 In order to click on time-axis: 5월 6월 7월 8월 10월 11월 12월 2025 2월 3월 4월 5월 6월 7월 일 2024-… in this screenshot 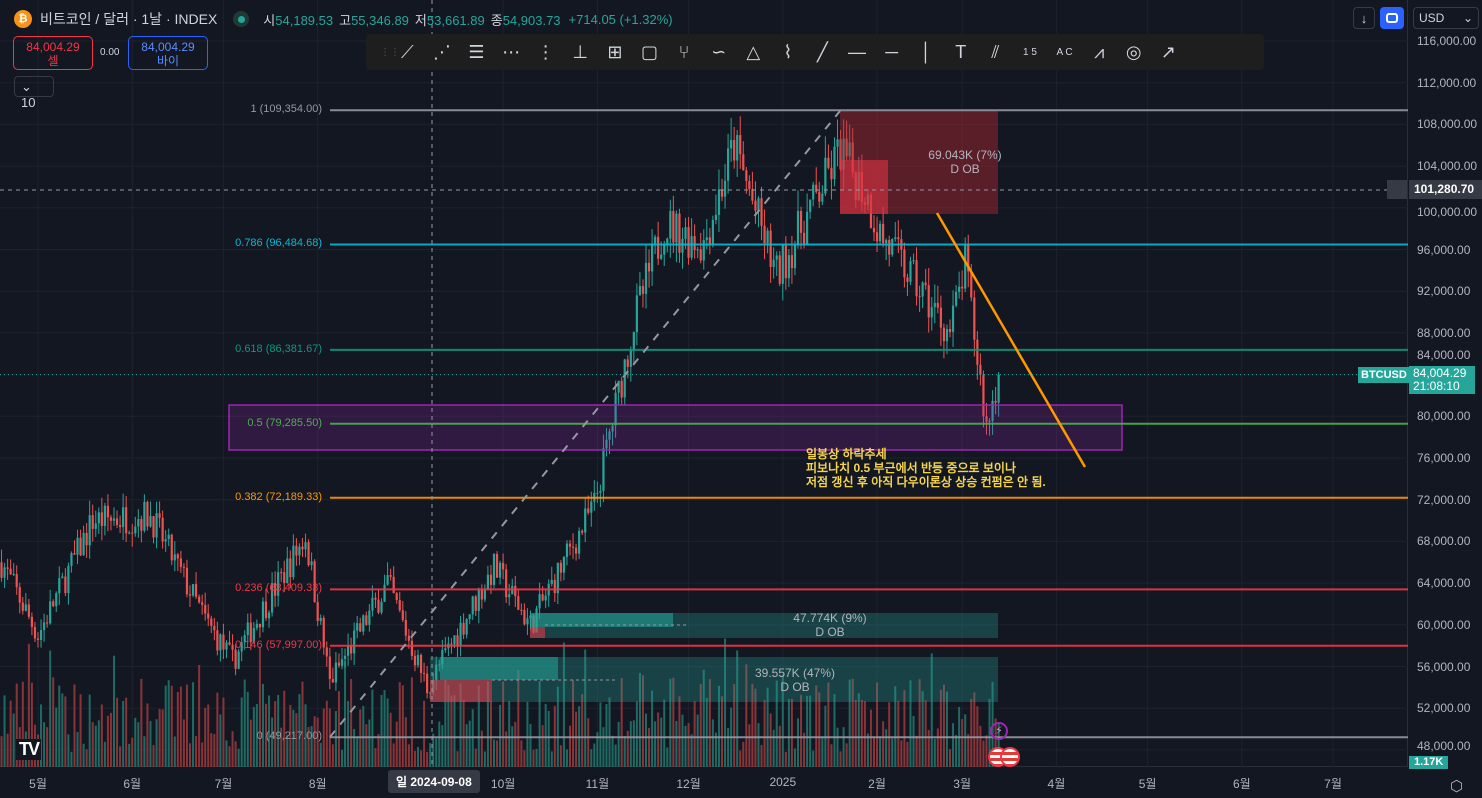, I will do `click(704, 782)`.